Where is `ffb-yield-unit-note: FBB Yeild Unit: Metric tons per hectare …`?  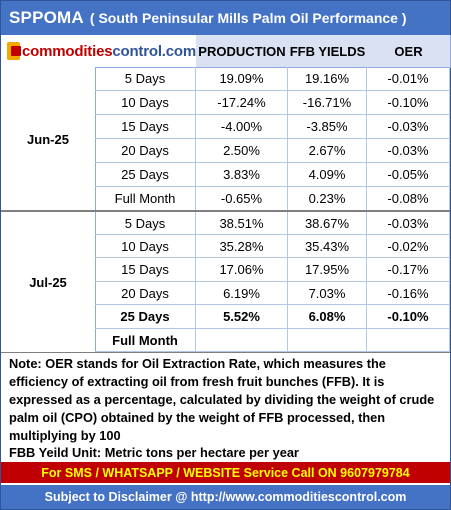
ffb-yield-unit-note: FBB Yeild Unit: Metric tons per hectare … is located at coordinates (154, 452).